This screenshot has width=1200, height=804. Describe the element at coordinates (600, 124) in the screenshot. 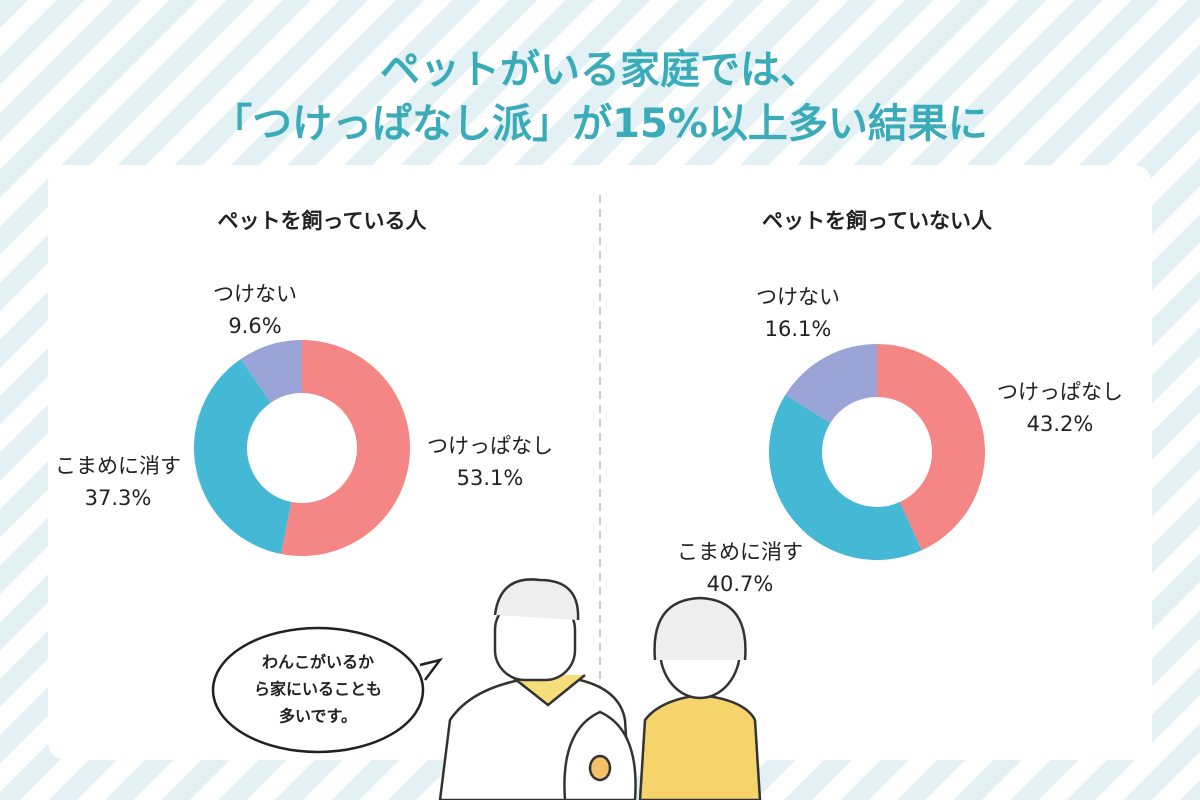

I see `title-line: 「つけっぱなし派」が15%以上多い結果に` at that location.